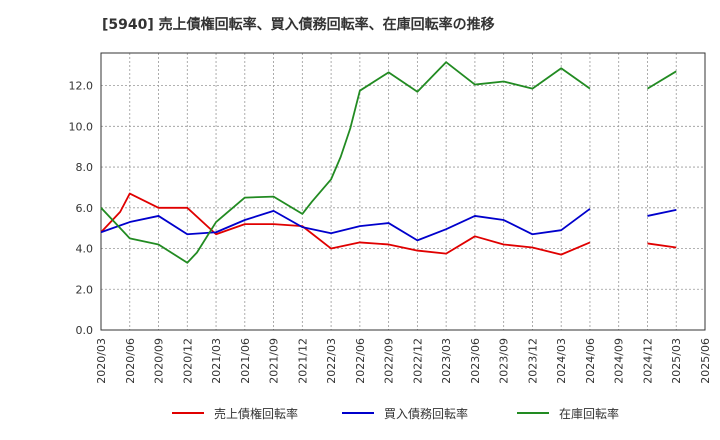  I want to click on x-tick-label: 2024/06, so click(590, 361).